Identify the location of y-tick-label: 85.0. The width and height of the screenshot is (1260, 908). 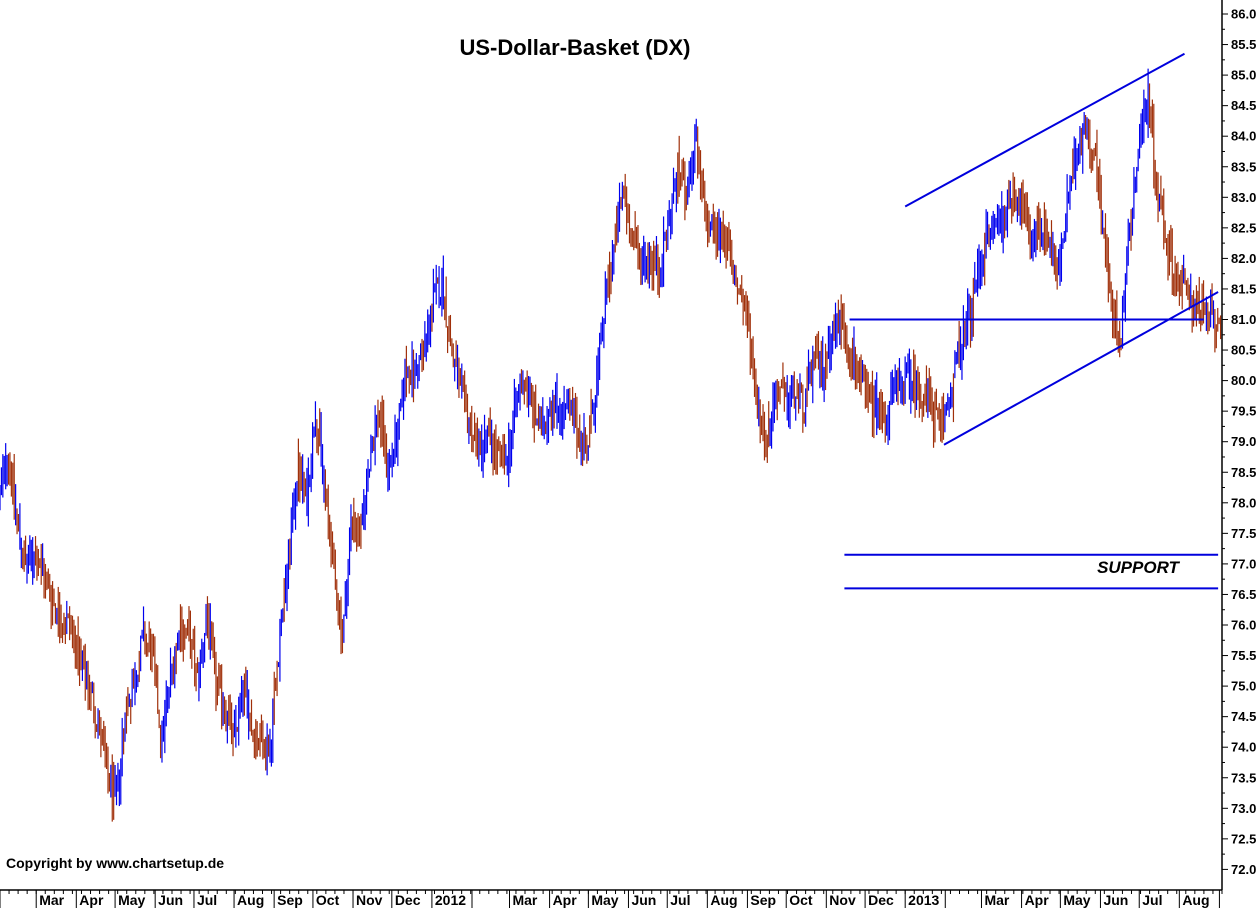
(1243, 75).